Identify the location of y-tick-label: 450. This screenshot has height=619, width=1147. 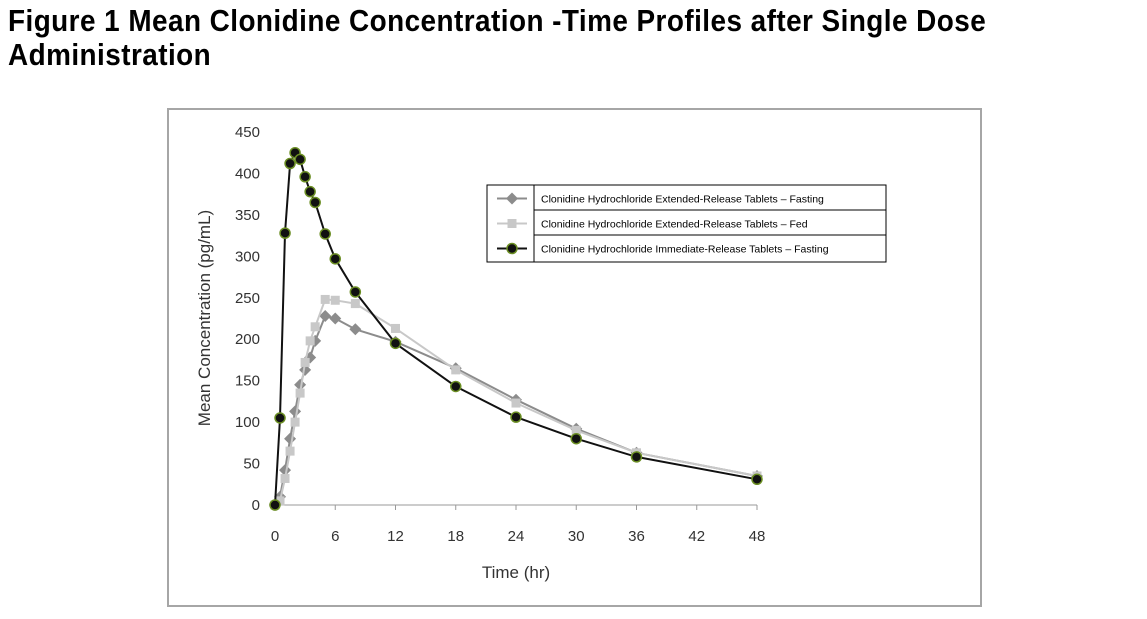
(247, 132).